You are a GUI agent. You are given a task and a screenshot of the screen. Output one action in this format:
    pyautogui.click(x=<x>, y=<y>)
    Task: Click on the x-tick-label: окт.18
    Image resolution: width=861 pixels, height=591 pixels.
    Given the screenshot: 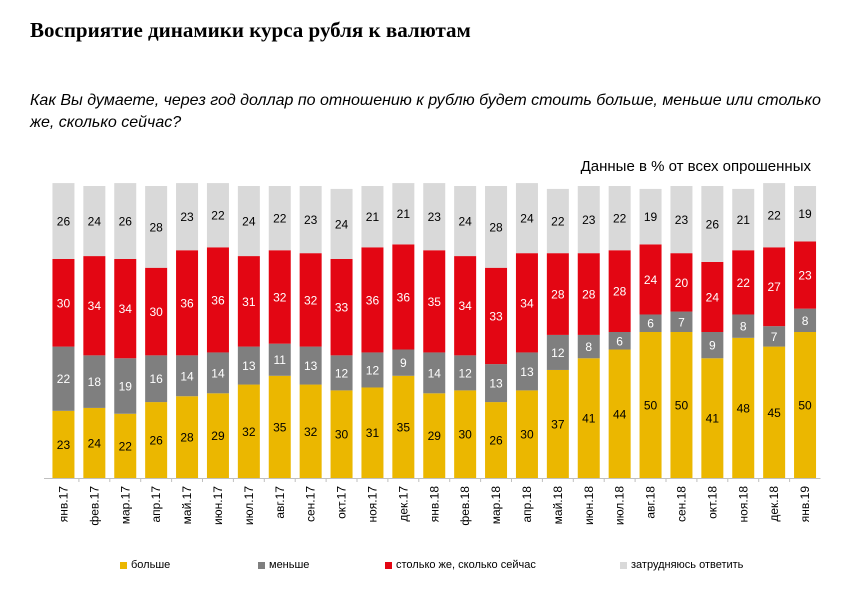 What is the action you would take?
    pyautogui.click(x=712, y=502)
    